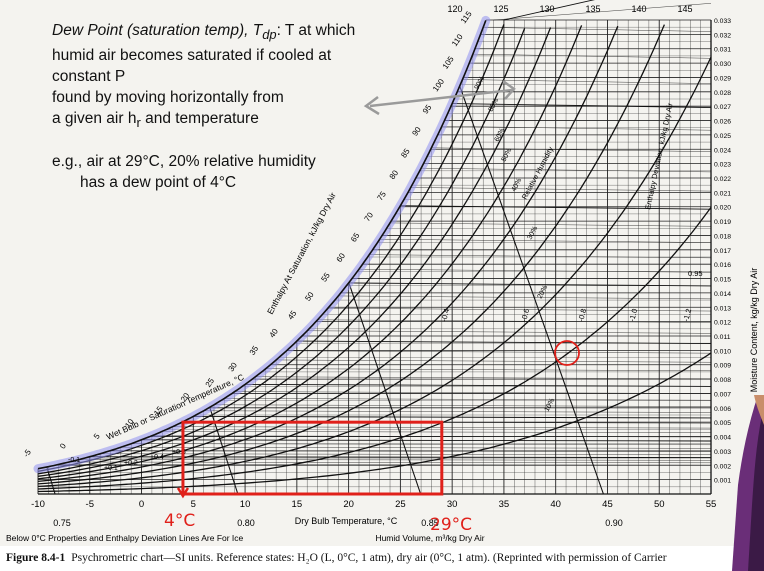 The height and width of the screenshot is (571, 764). What do you see at coordinates (192, 56) in the screenshot?
I see `definition-line-2: humid air becomes saturated if cooled at` at bounding box center [192, 56].